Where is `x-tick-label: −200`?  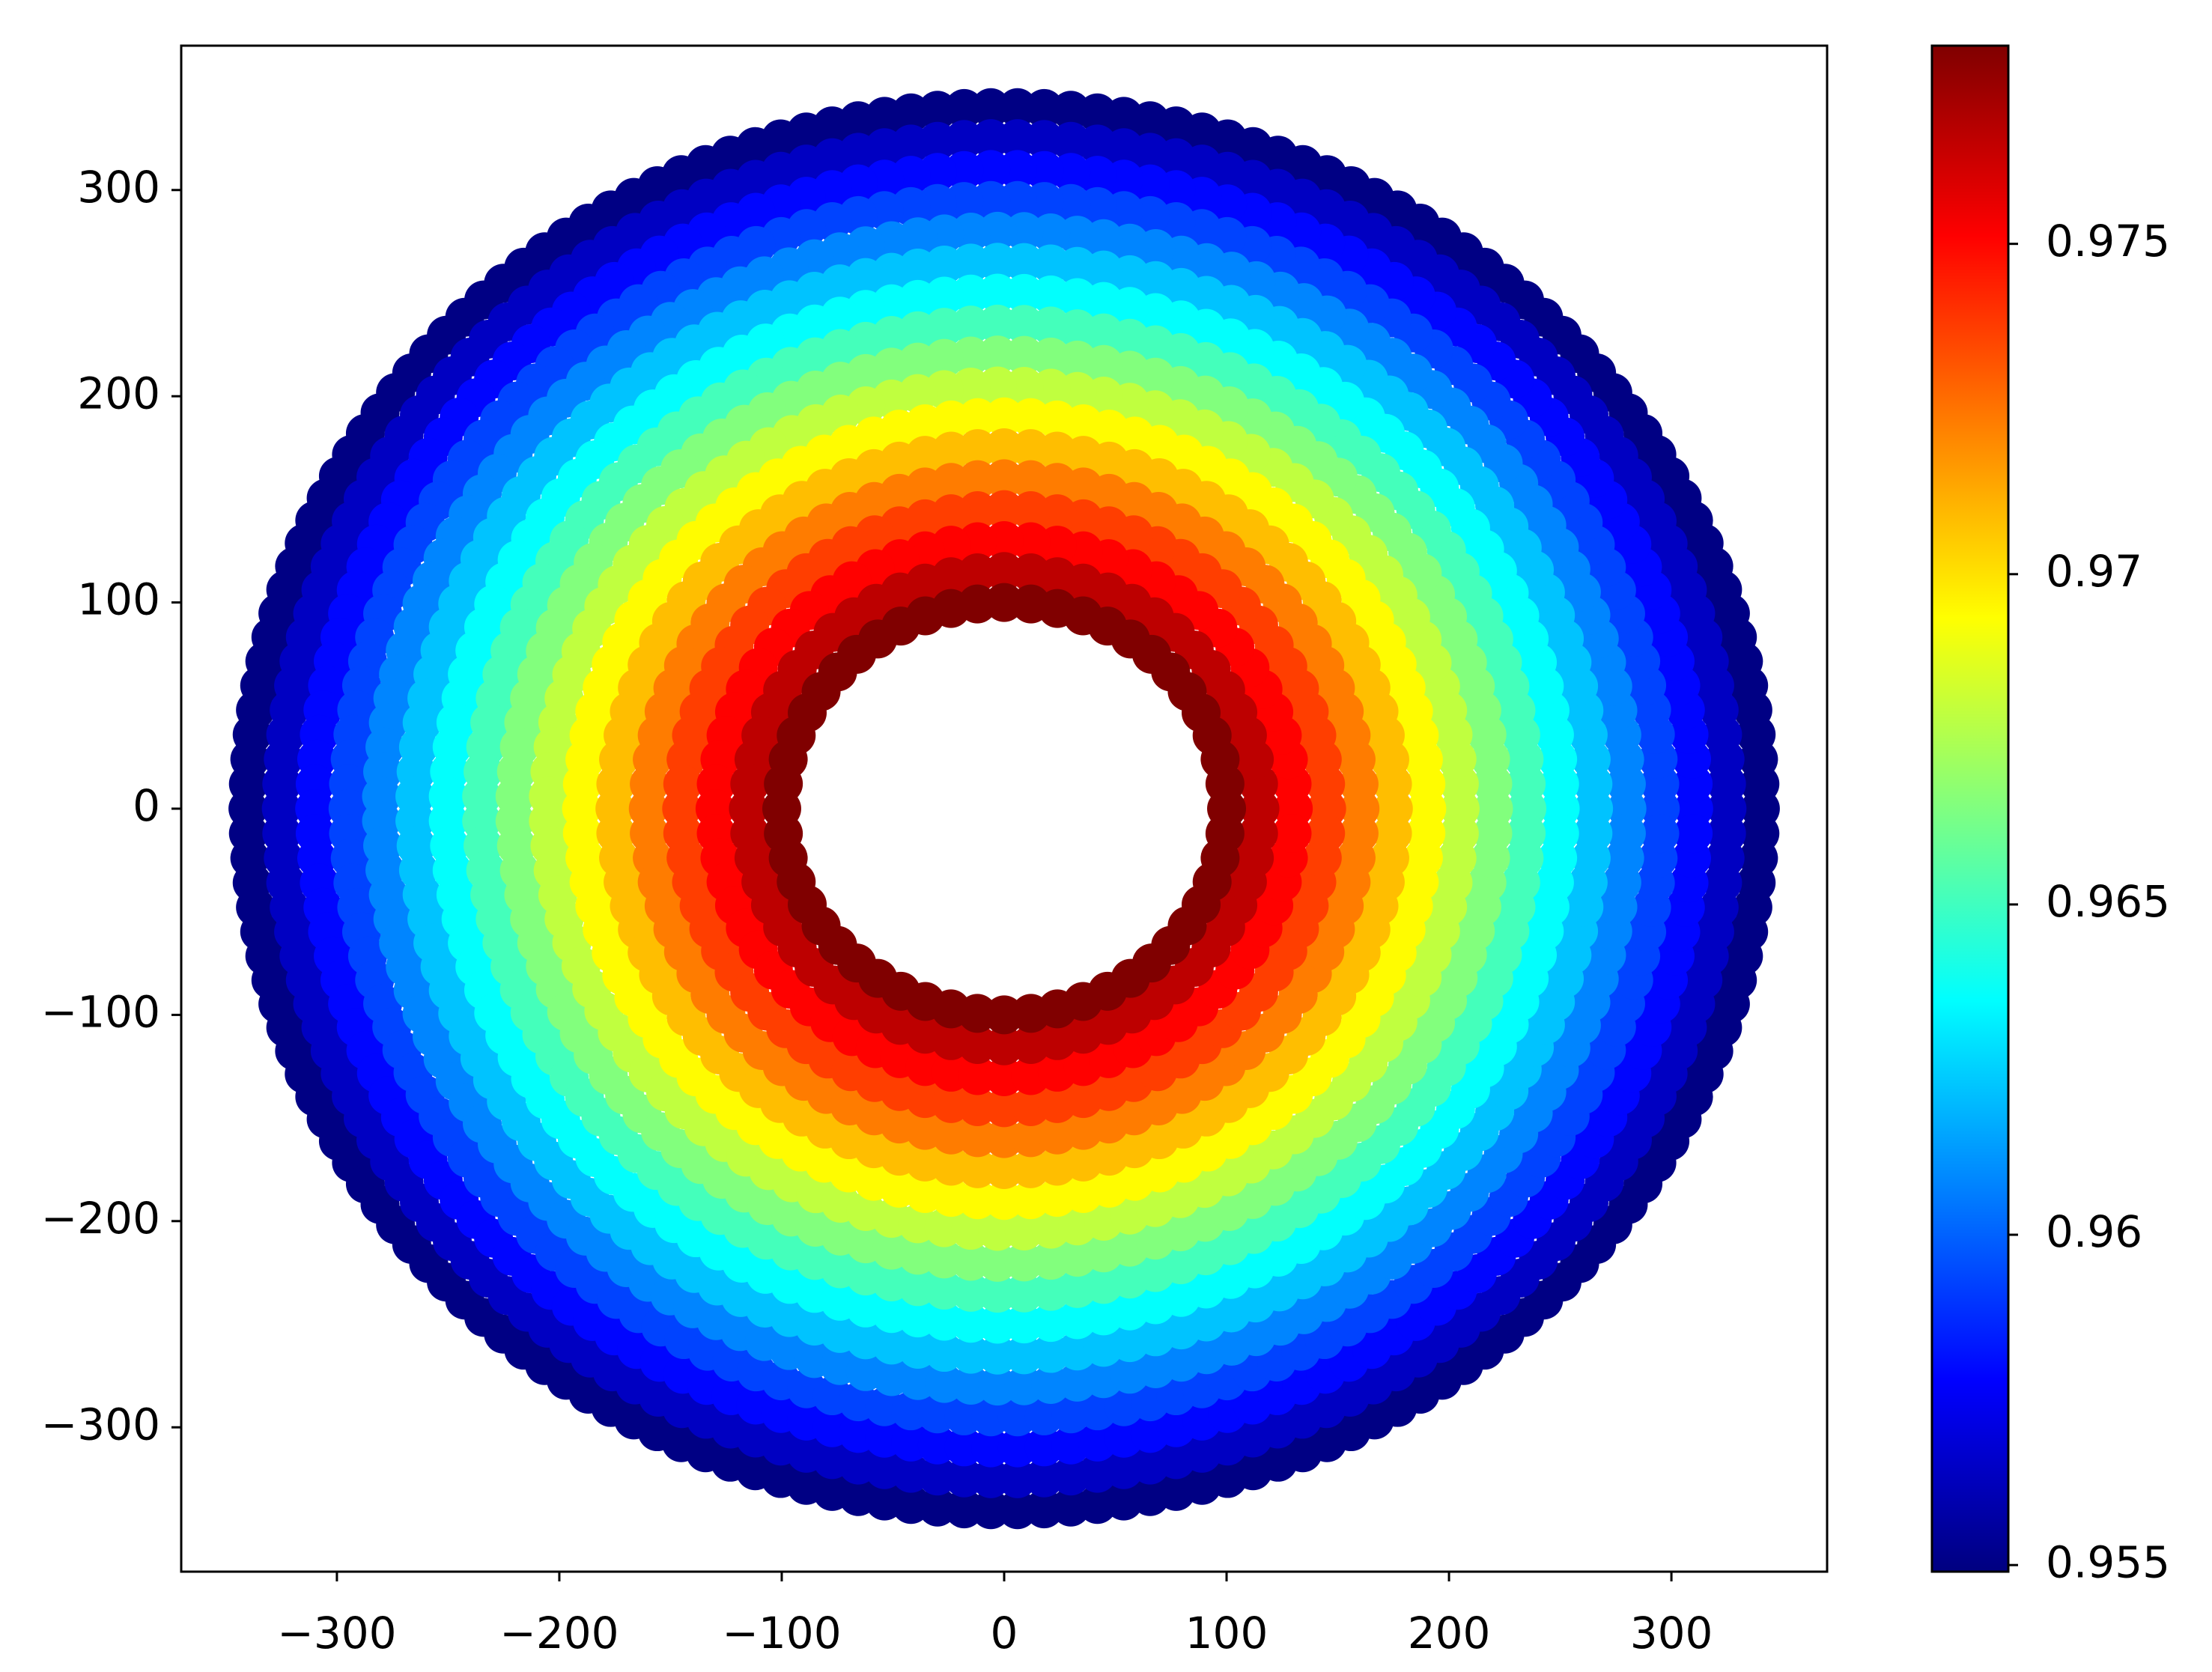 x-tick-label: −200 is located at coordinates (559, 1633).